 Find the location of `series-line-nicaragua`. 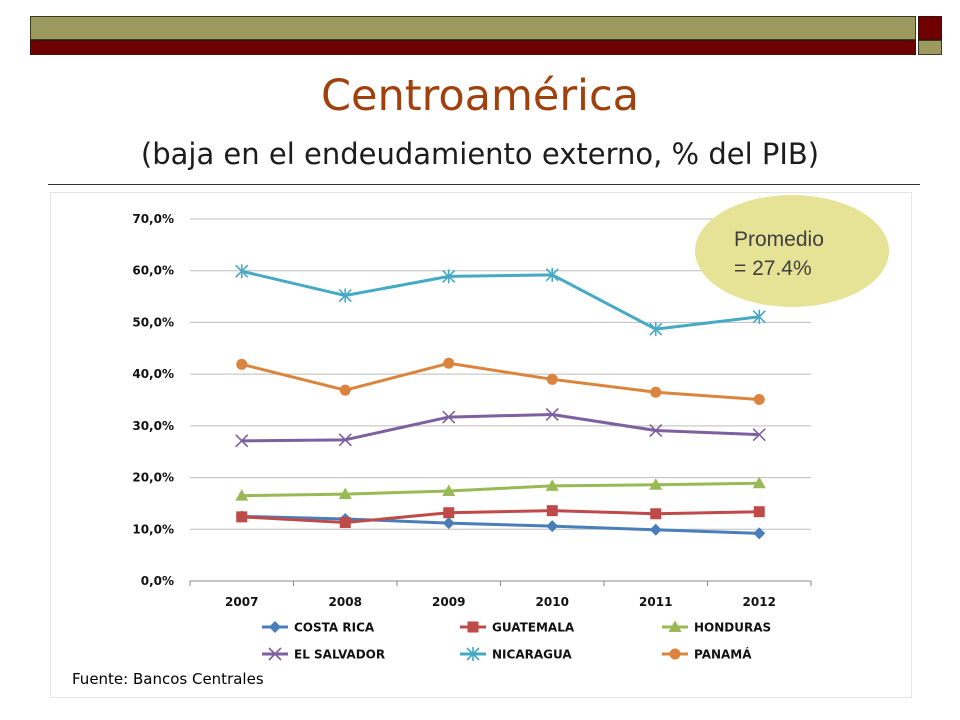

series-line-nicaragua is located at coordinates (500, 300).